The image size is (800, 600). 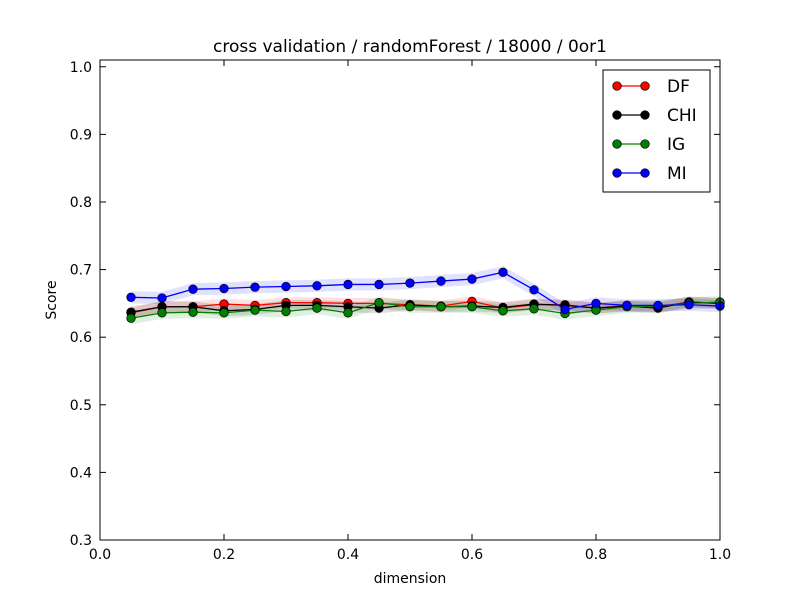 I want to click on legend-item-mi: MI, so click(x=649, y=174).